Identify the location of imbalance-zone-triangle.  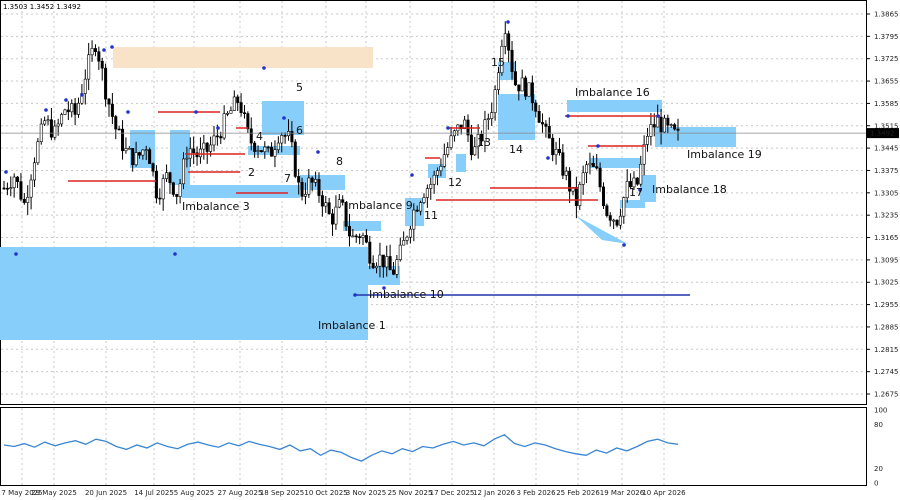
(602, 230).